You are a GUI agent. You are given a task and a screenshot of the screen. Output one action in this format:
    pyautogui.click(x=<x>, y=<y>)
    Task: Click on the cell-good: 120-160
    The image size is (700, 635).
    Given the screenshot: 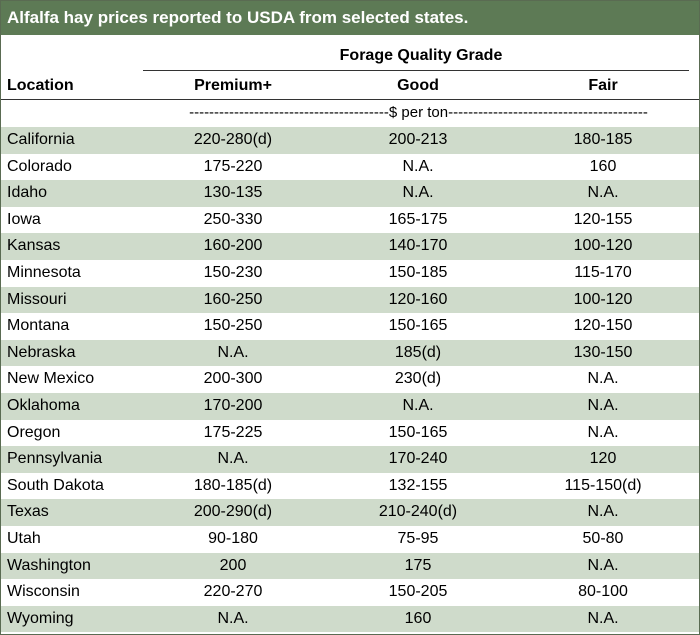 What is the action you would take?
    pyautogui.click(x=418, y=299)
    